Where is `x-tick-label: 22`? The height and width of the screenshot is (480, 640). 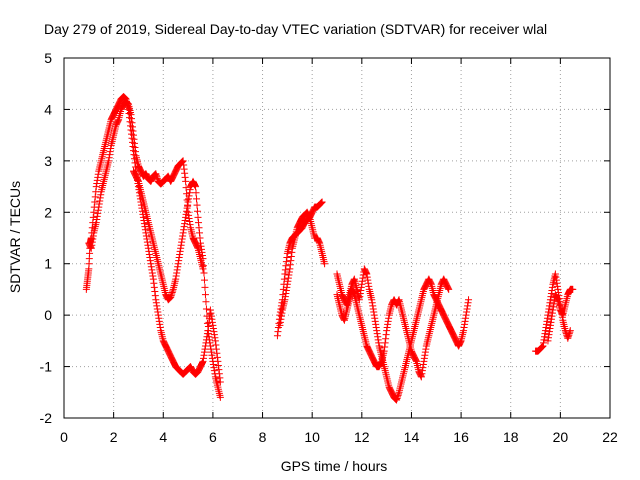
x-tick-label: 22 is located at coordinates (610, 437).